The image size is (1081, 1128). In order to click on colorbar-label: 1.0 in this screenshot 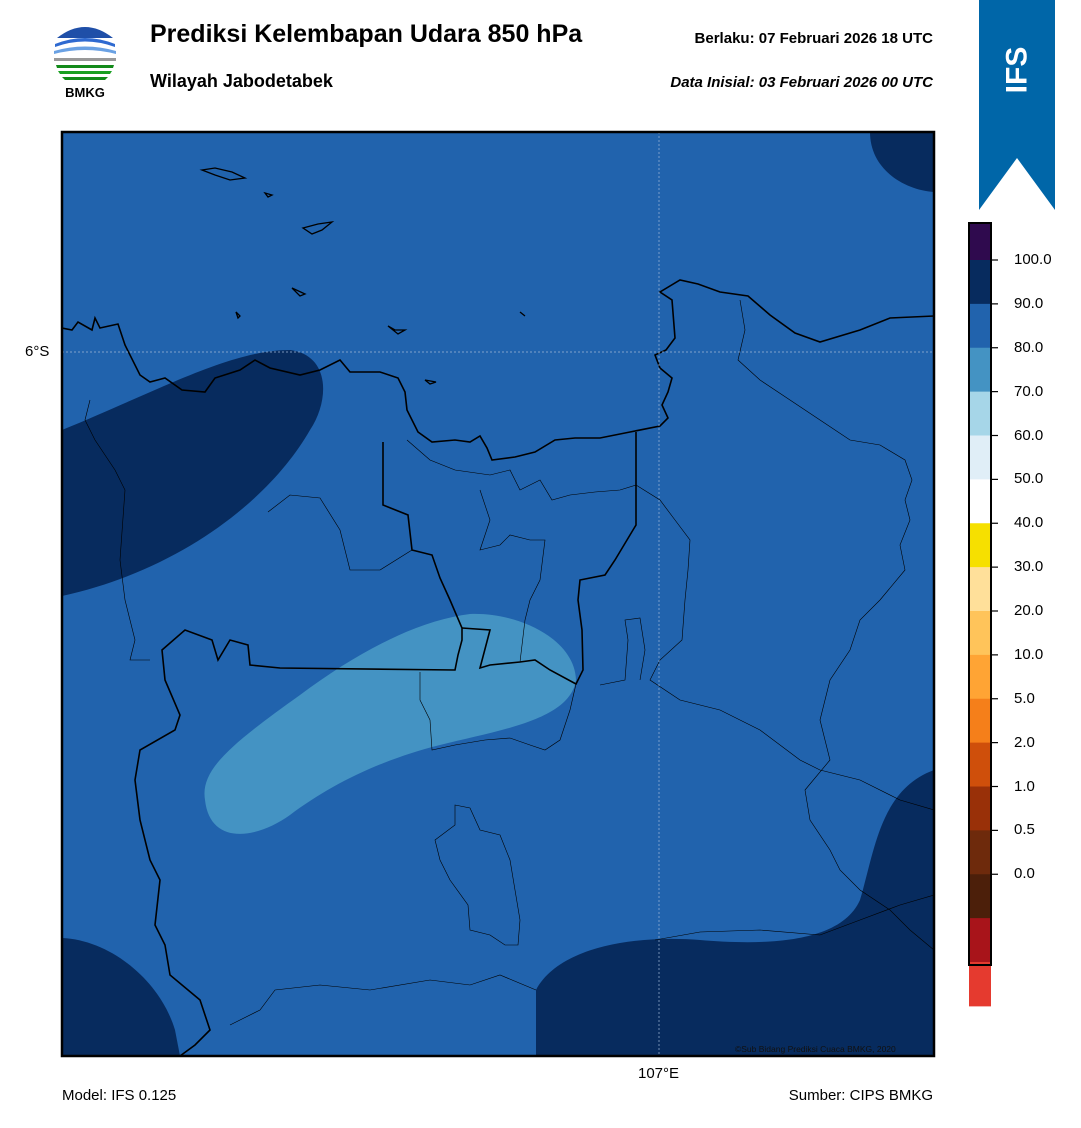, I will do `click(1024, 786)`.